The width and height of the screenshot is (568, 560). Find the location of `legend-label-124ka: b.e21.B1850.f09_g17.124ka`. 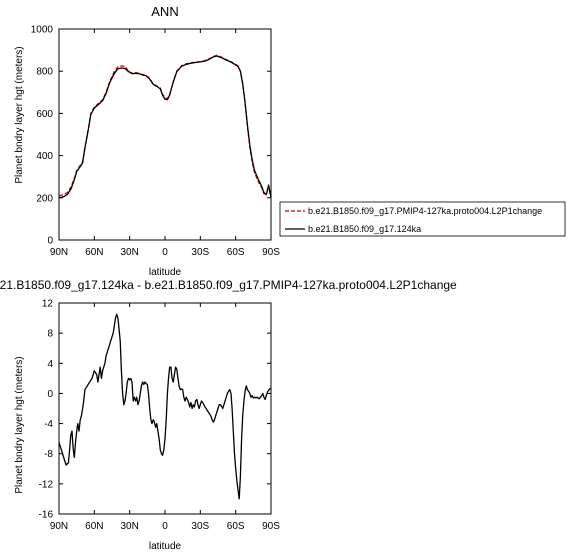

legend-label-124ka: b.e21.B1850.f09_g17.124ka is located at coordinates (364, 229).